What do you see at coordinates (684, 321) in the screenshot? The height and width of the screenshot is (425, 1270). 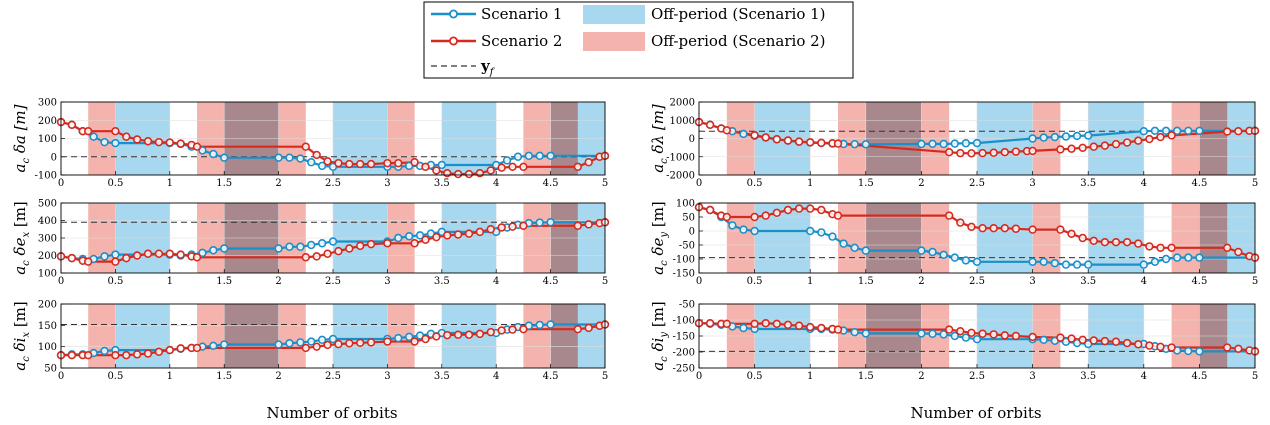 I see `y-tick-label: -100` at bounding box center [684, 321].